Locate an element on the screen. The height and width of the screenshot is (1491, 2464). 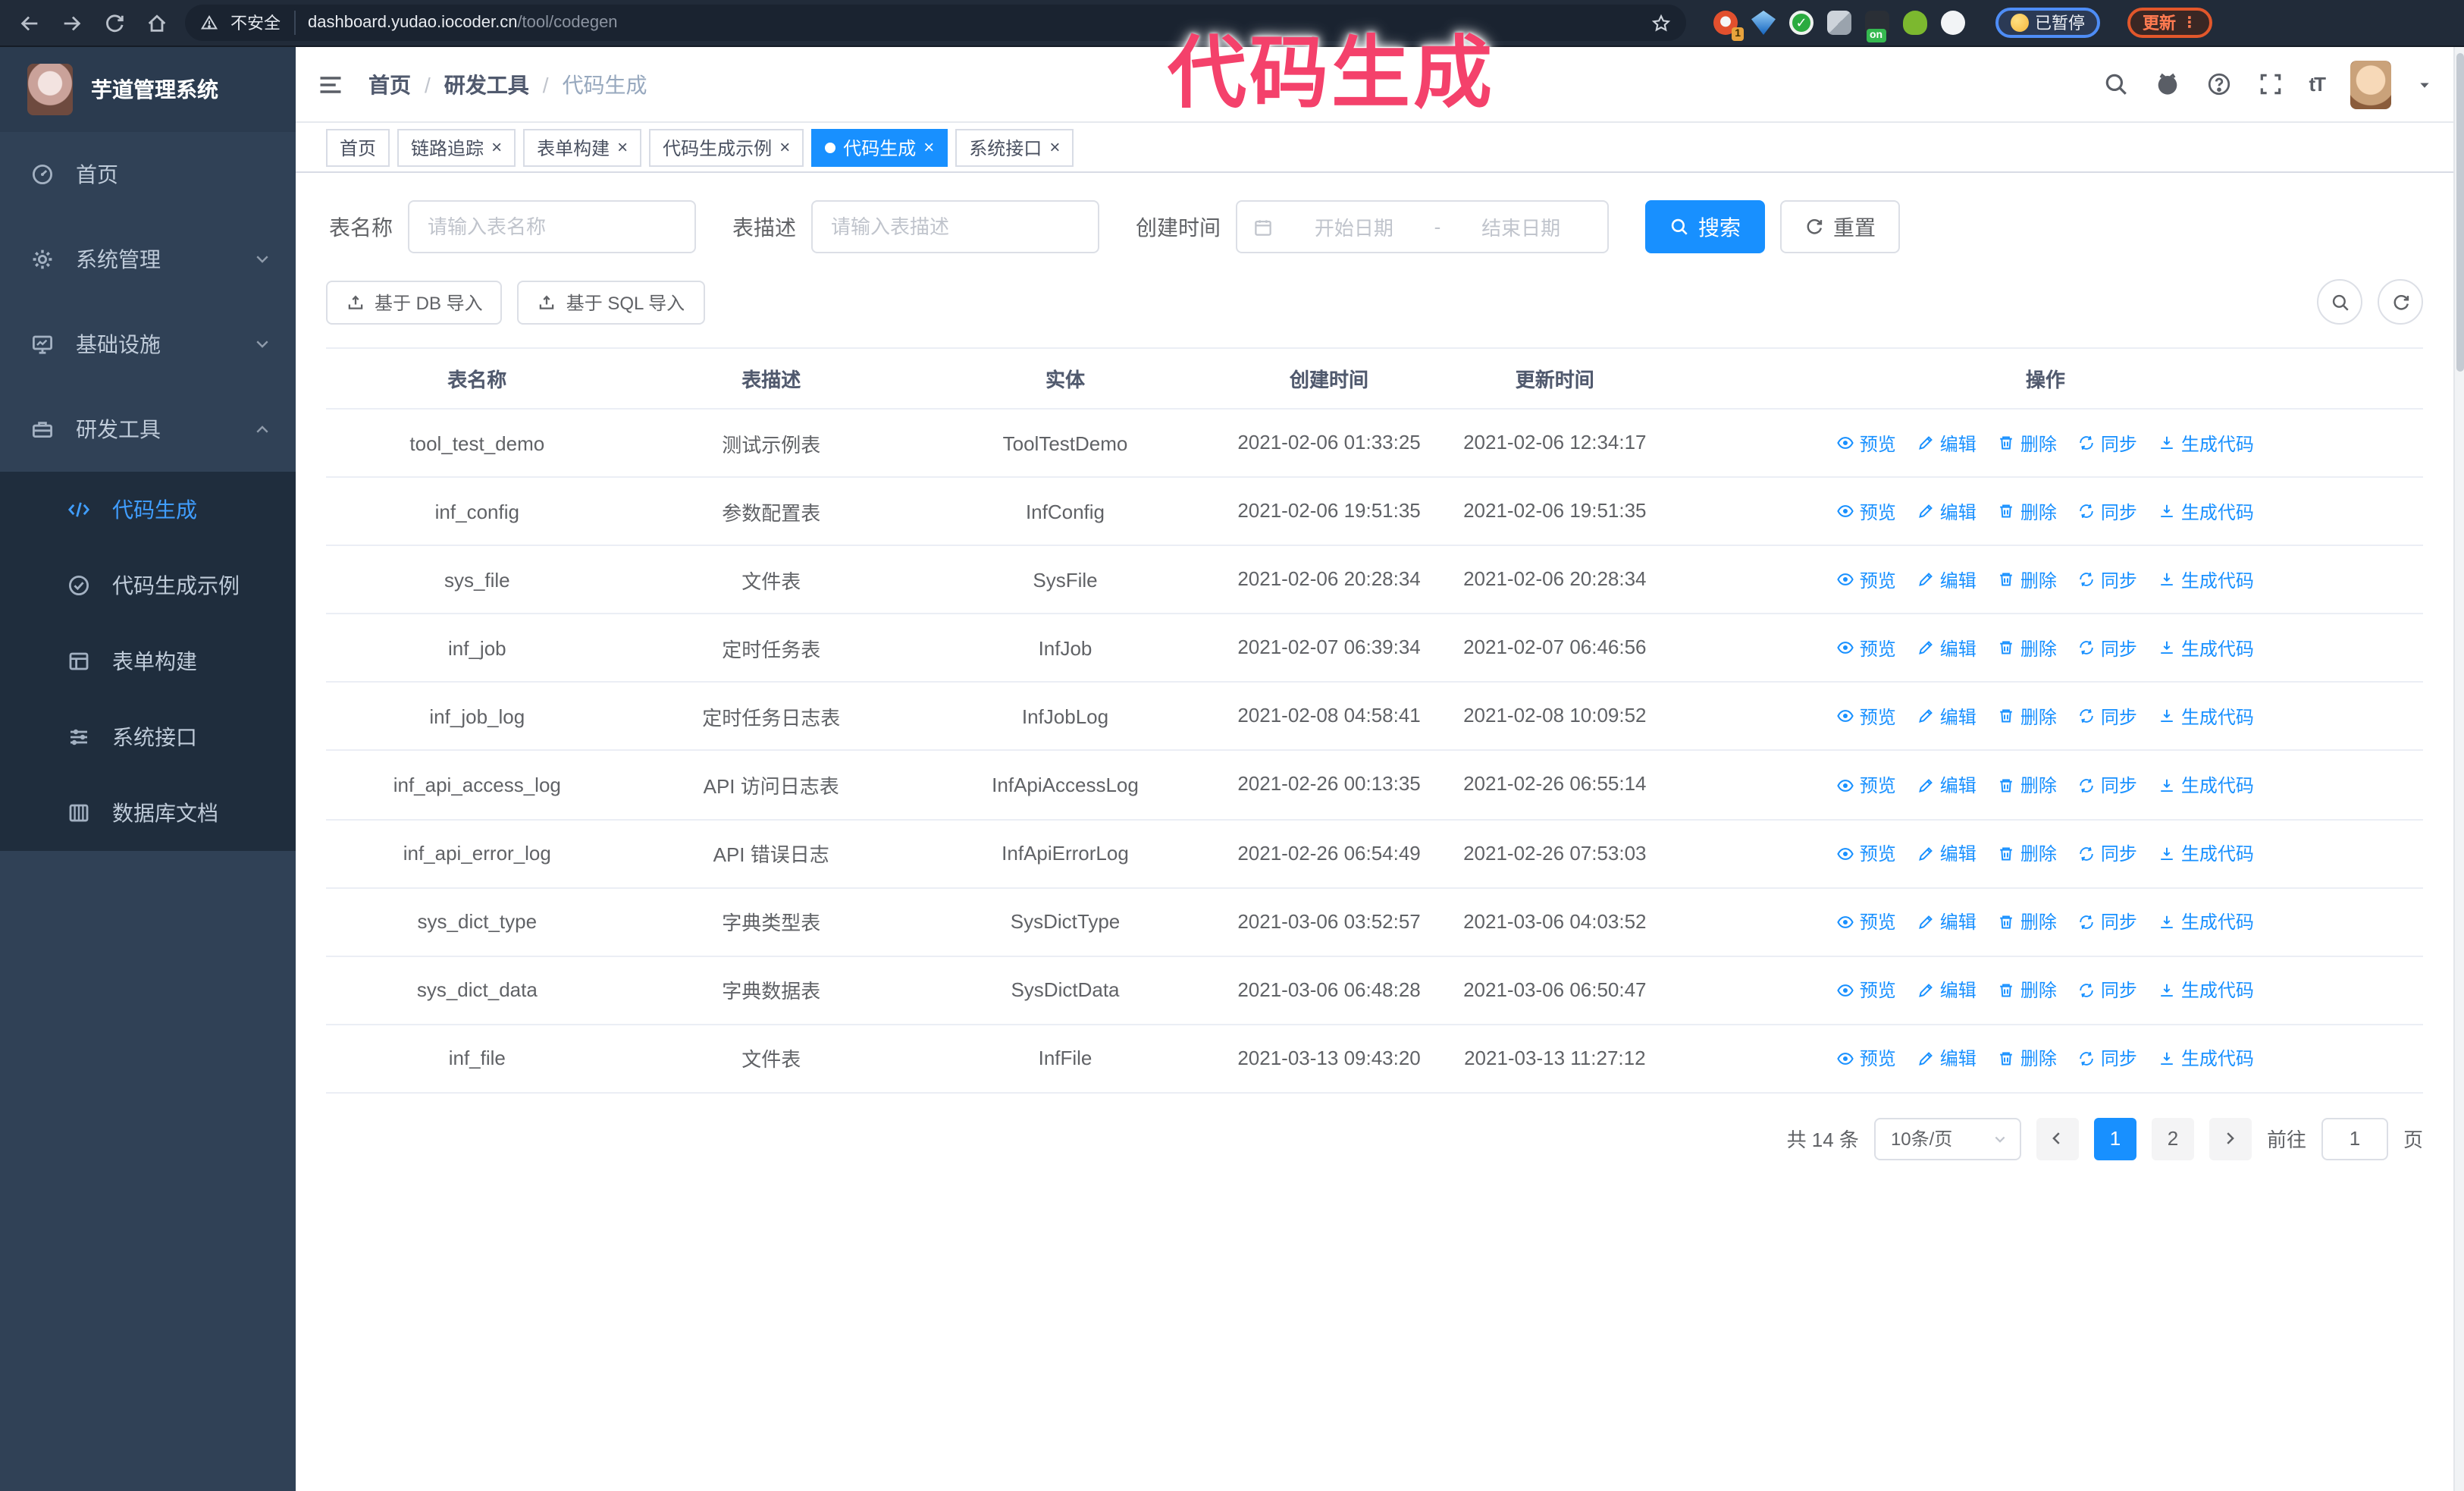
date-range-picker: 开始日期 - 结束日期 is located at coordinates (1422, 226).